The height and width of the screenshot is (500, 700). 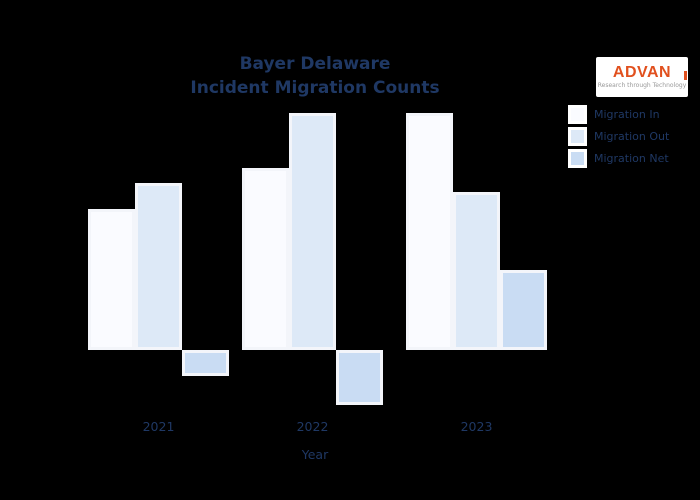 What do you see at coordinates (315, 76) in the screenshot?
I see `chart-title: Bayer Delaware Incident Migration Counts` at bounding box center [315, 76].